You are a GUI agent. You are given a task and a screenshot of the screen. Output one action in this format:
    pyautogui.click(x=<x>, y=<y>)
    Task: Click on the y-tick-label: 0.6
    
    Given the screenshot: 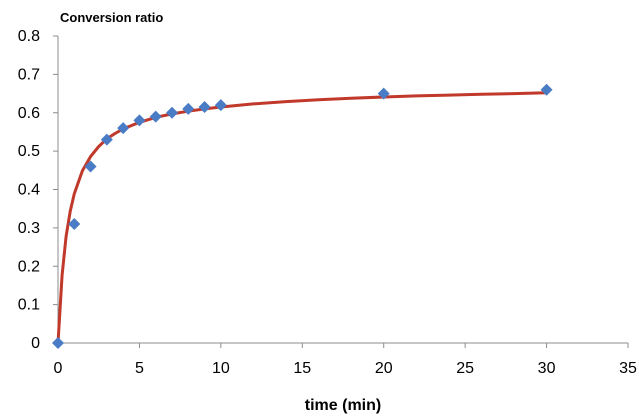 What is the action you would take?
    pyautogui.click(x=29, y=113)
    